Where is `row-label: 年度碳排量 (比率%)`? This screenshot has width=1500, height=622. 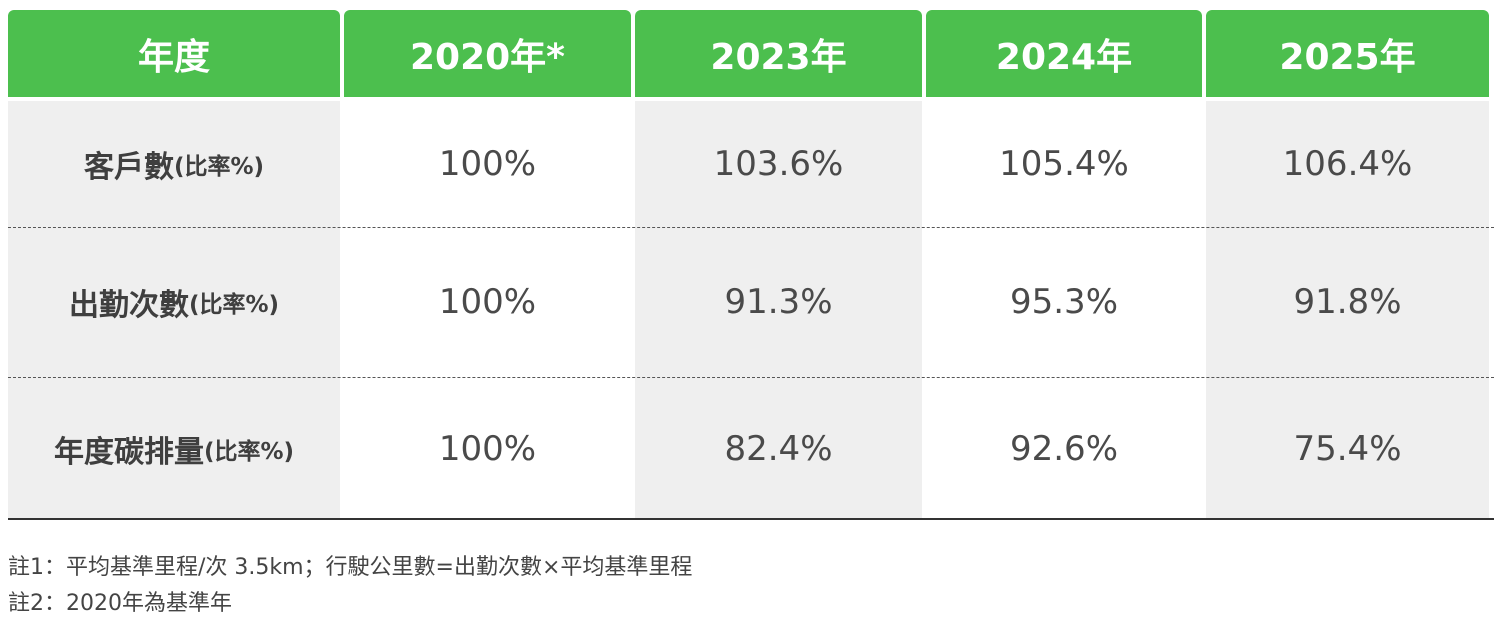 row-label: 年度碳排量 (比率%) is located at coordinates (174, 448).